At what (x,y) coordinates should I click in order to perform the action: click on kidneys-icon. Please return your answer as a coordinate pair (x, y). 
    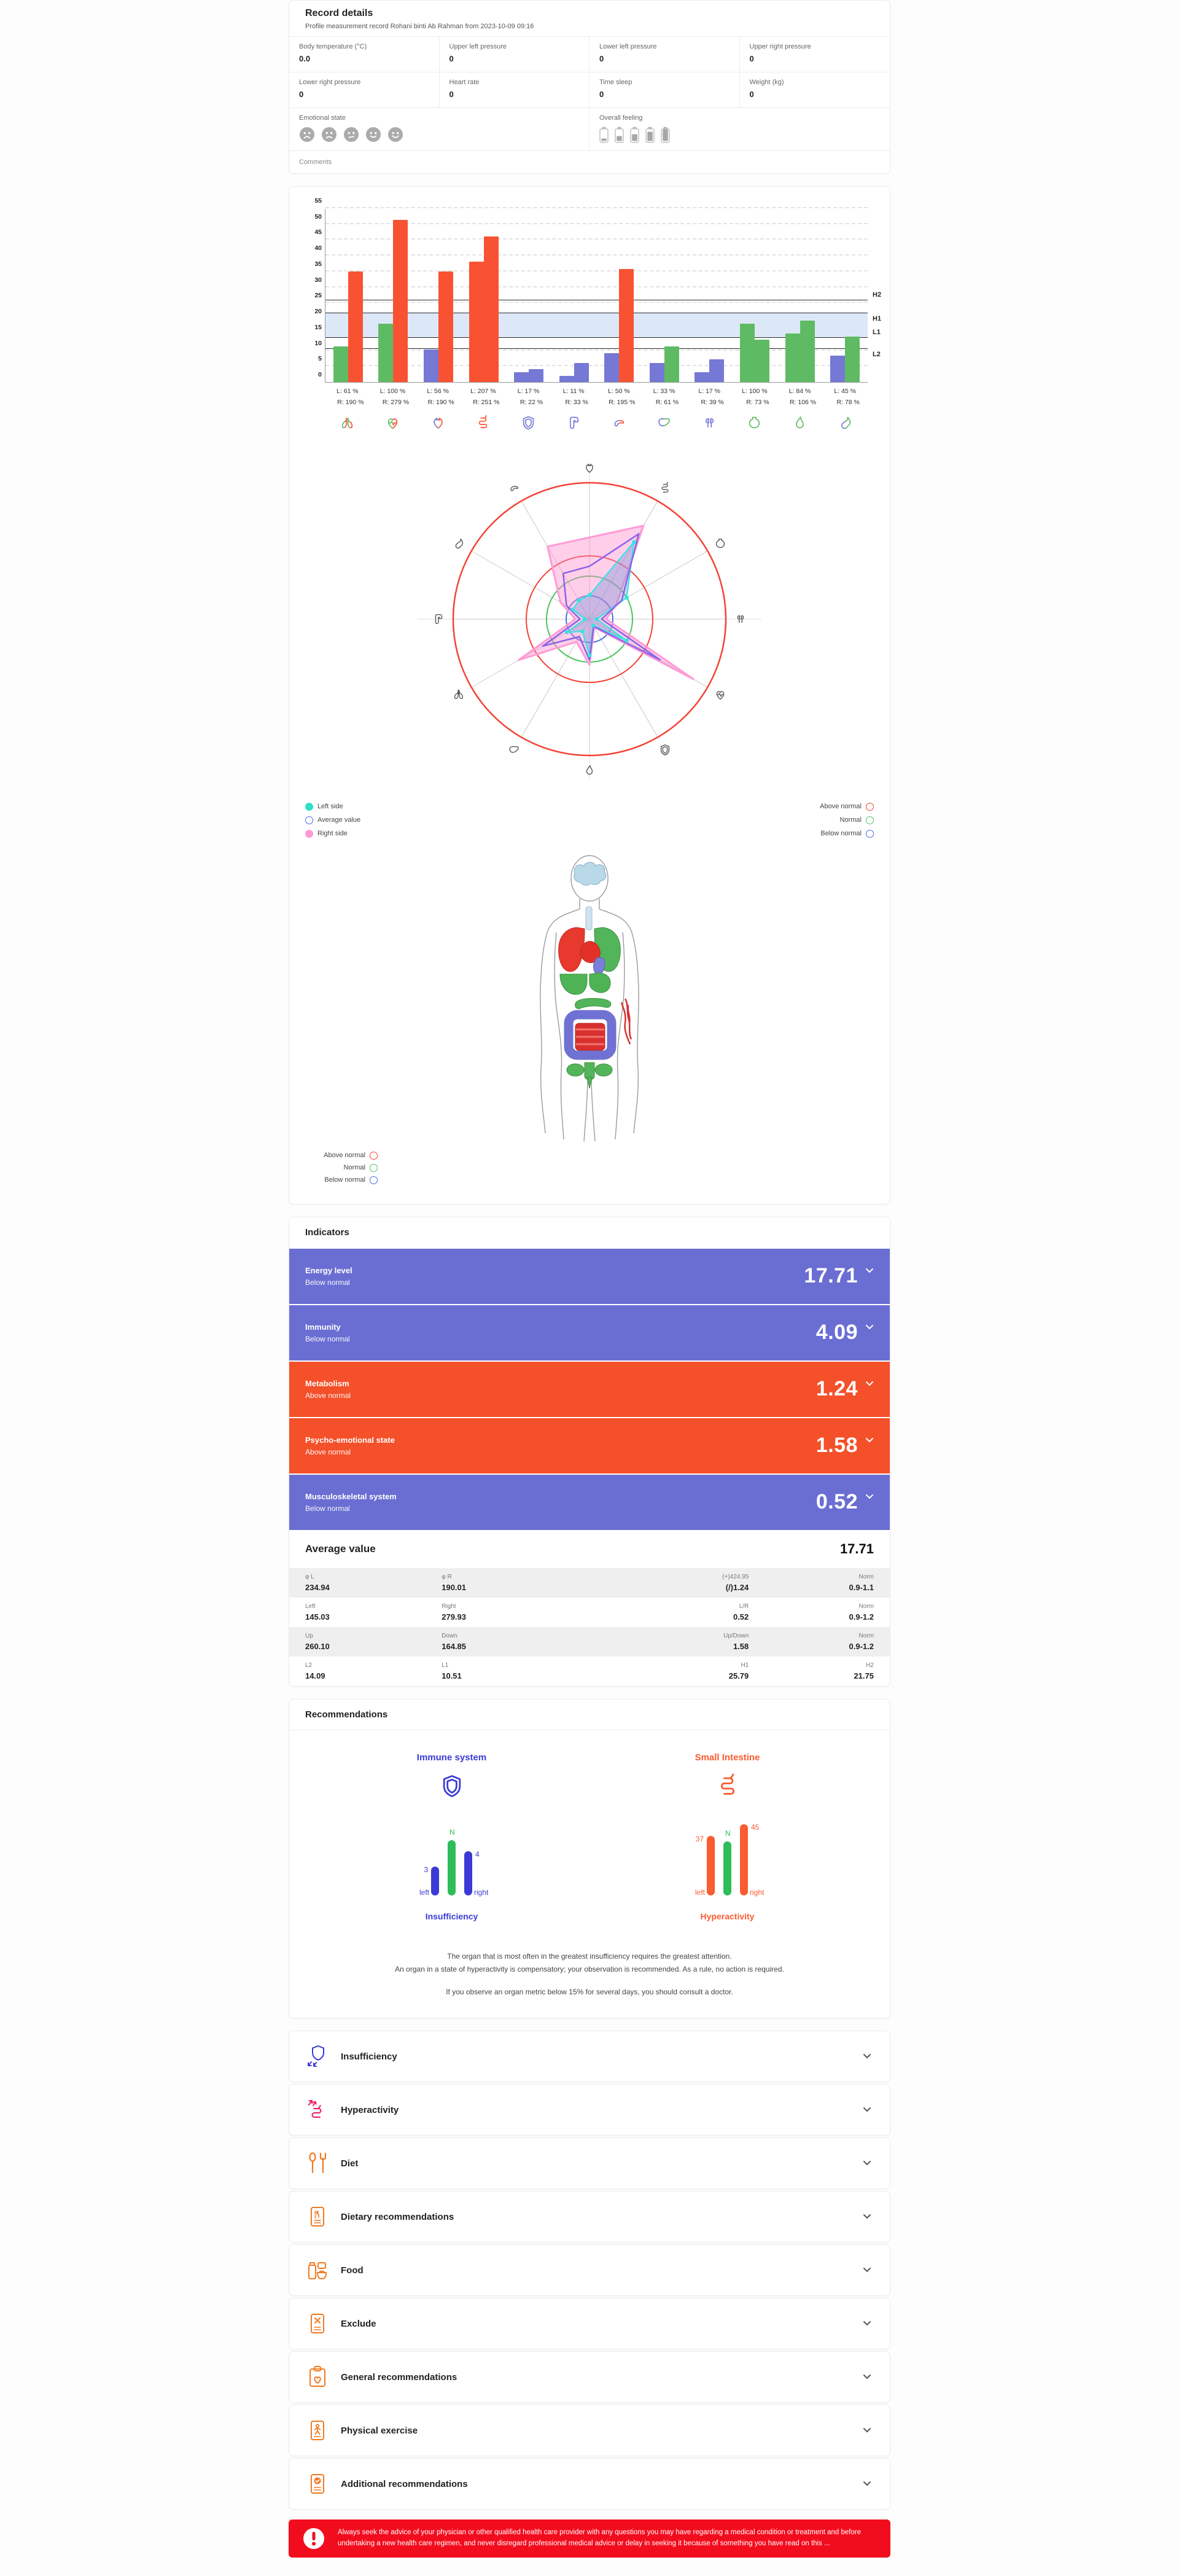
    Looking at the image, I should click on (709, 423).